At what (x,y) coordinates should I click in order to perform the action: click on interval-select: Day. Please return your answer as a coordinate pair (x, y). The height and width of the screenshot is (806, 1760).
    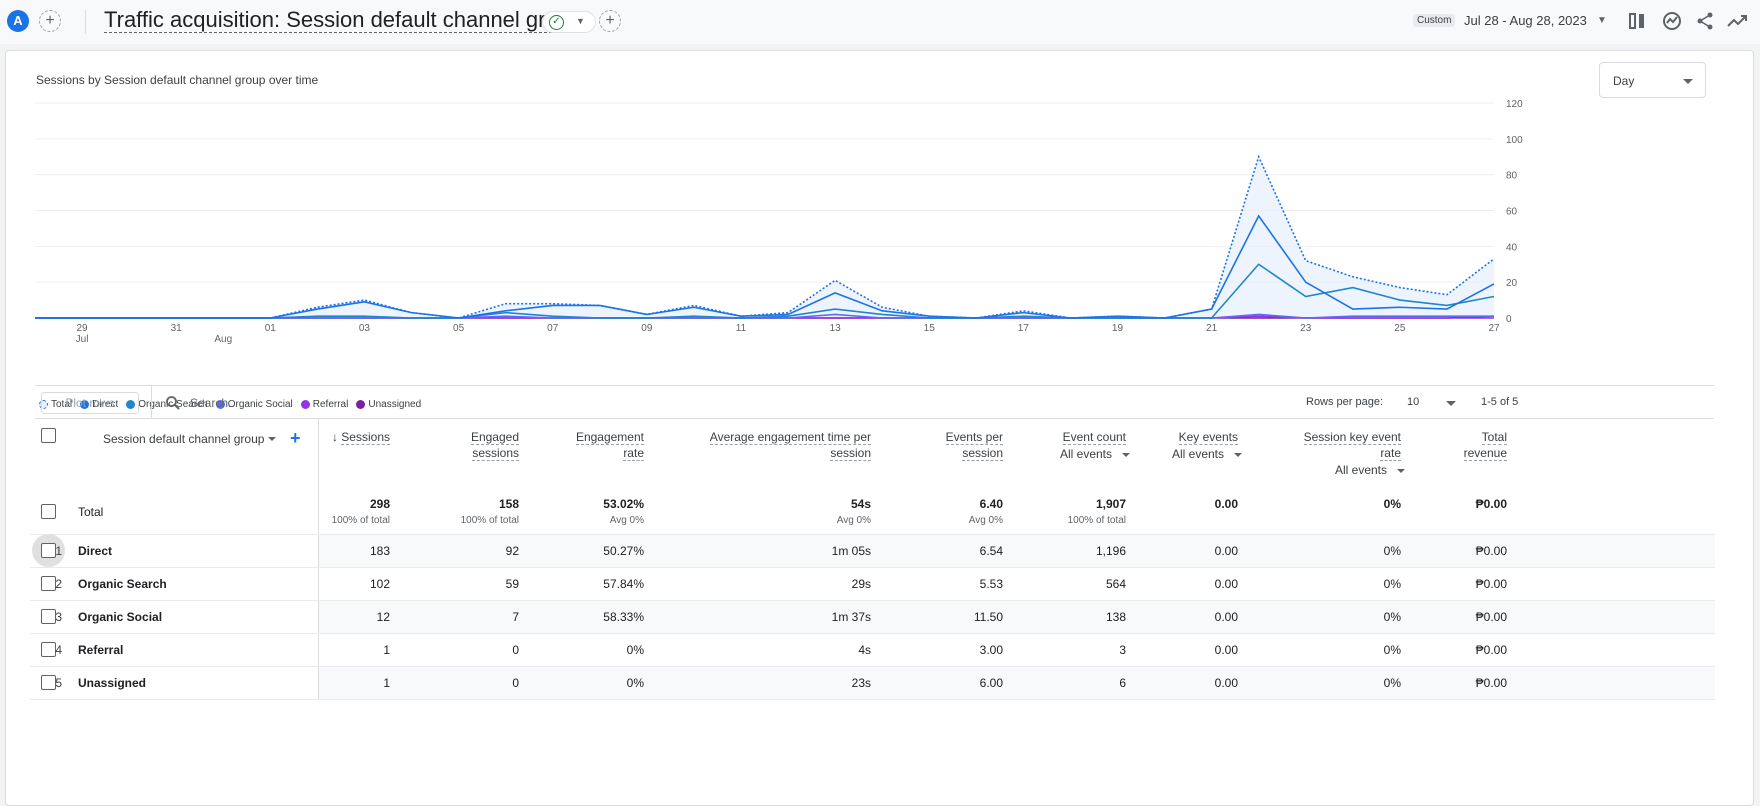
    Looking at the image, I should click on (1652, 80).